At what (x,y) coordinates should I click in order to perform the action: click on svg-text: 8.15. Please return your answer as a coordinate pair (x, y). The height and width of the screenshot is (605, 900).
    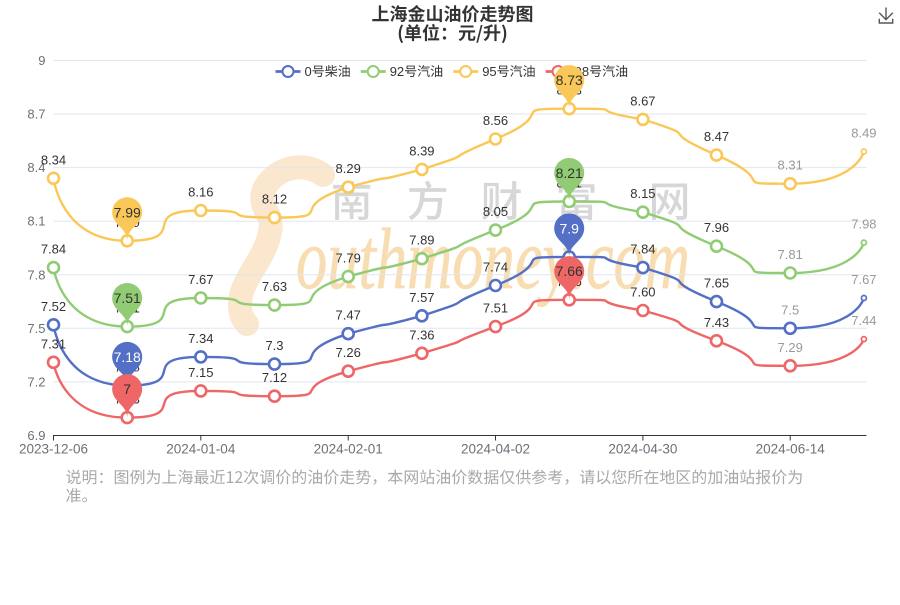
    Looking at the image, I should click on (642, 193).